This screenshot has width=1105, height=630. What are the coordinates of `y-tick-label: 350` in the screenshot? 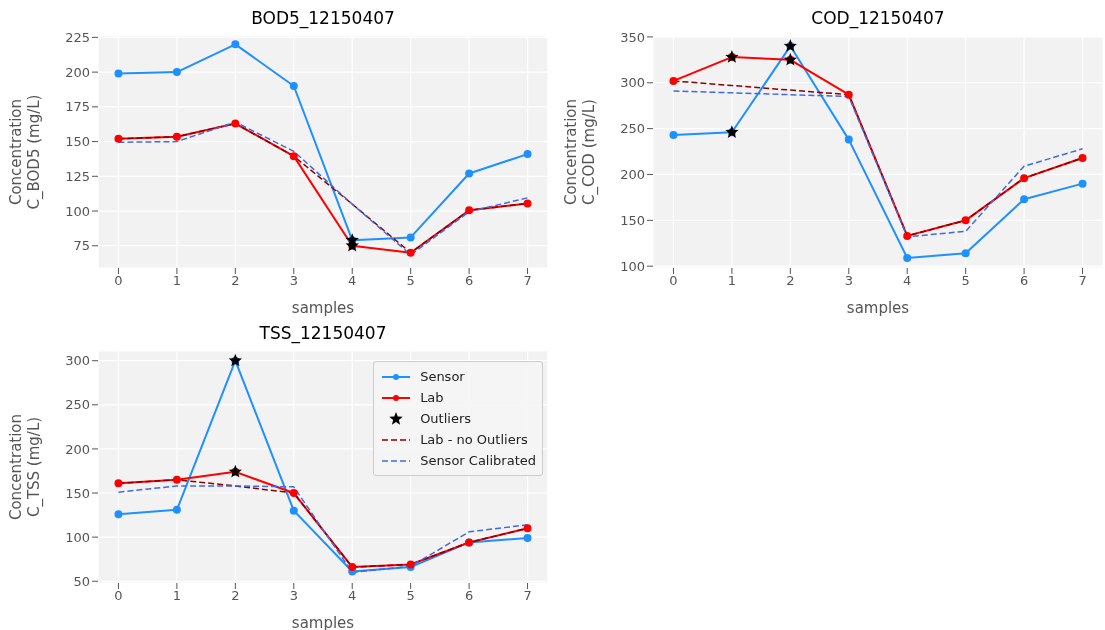 It's located at (632, 37).